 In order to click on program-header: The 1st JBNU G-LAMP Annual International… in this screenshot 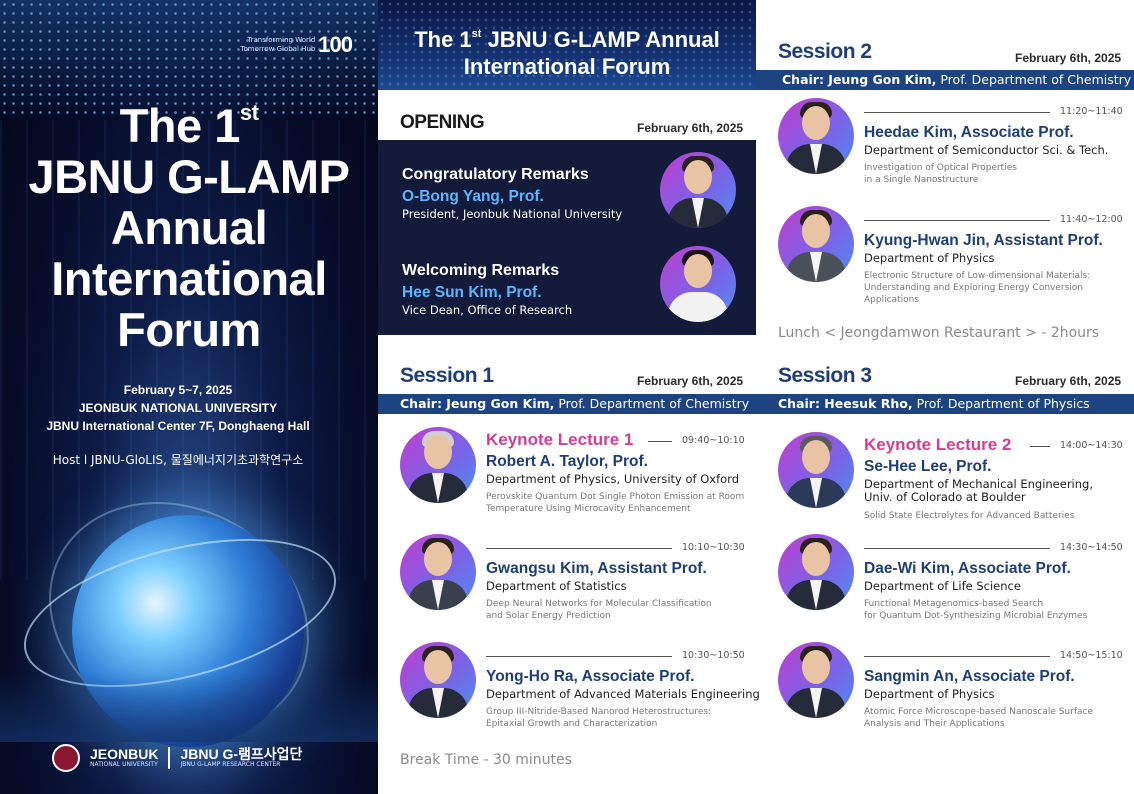, I will do `click(567, 45)`.